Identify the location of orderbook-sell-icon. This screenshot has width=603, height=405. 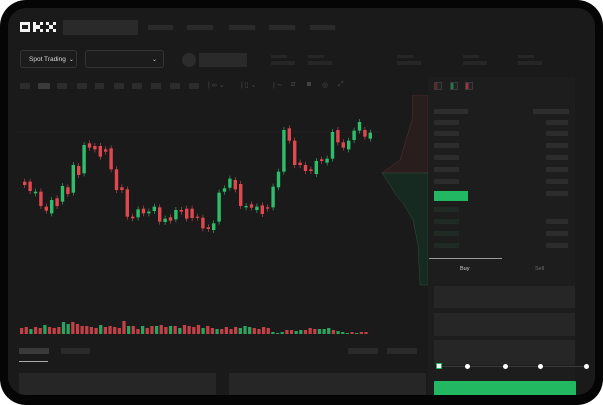
(469, 86).